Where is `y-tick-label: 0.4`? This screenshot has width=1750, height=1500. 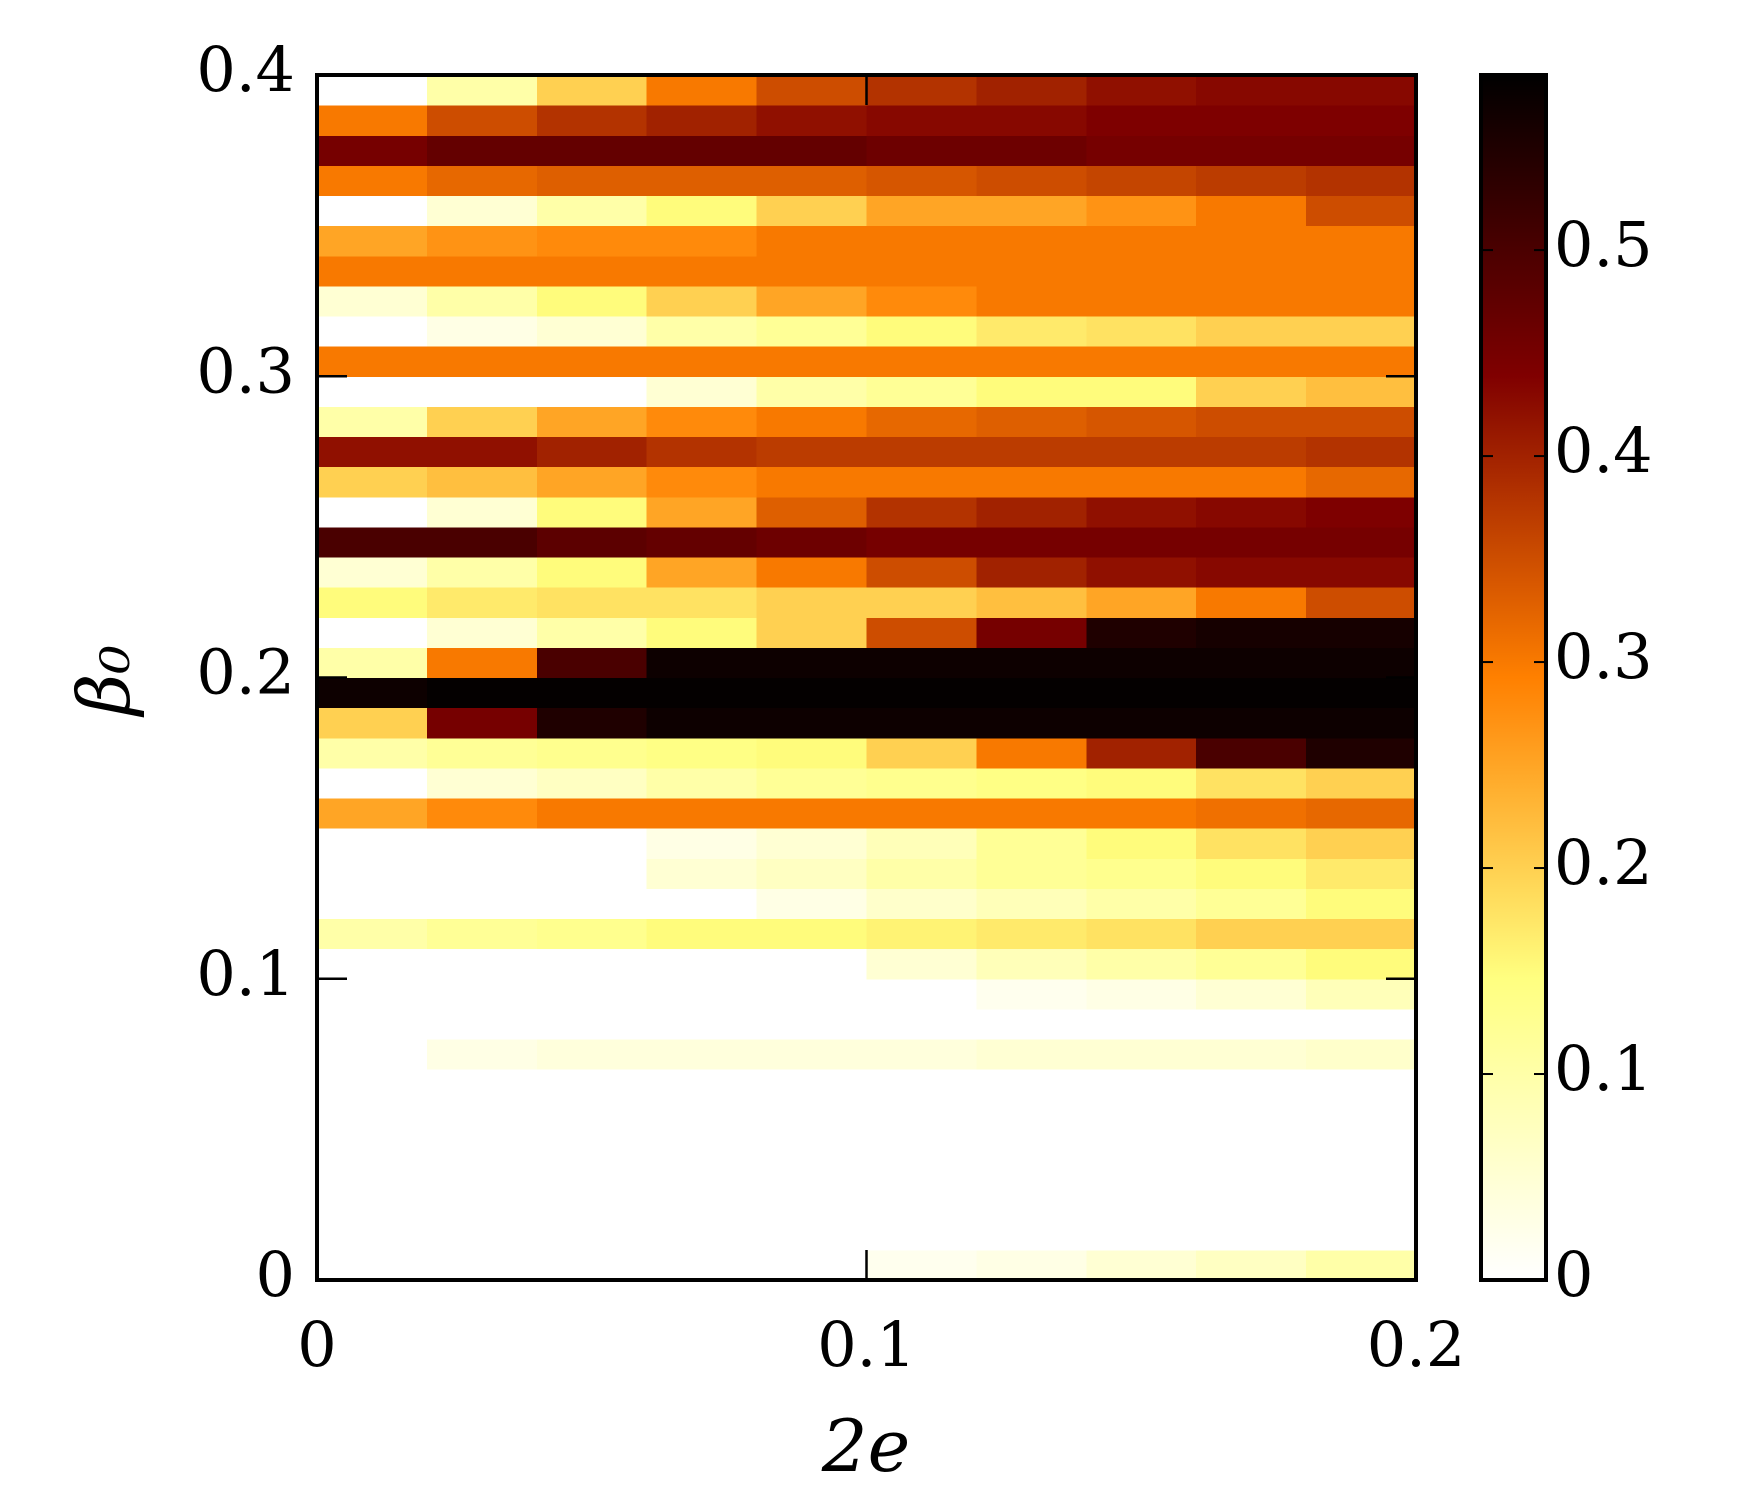
y-tick-label: 0.4 is located at coordinates (245, 69).